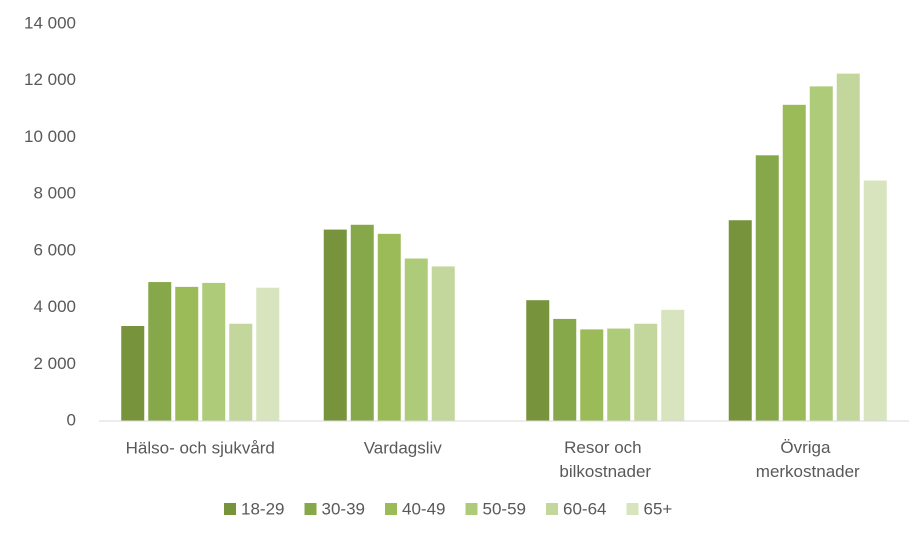  What do you see at coordinates (200, 447) in the screenshot?
I see `x-tick-label: Hälso- och sjukvård` at bounding box center [200, 447].